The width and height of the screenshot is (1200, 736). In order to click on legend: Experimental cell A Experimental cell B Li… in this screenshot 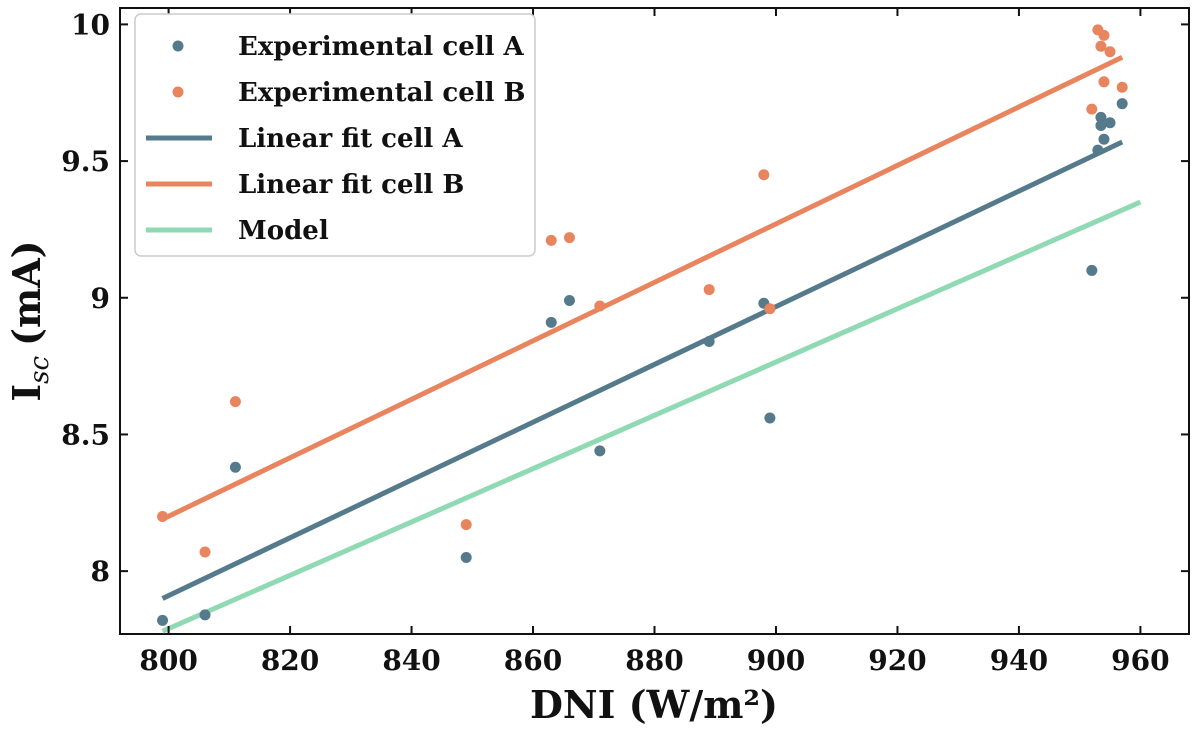, I will do `click(335, 135)`.